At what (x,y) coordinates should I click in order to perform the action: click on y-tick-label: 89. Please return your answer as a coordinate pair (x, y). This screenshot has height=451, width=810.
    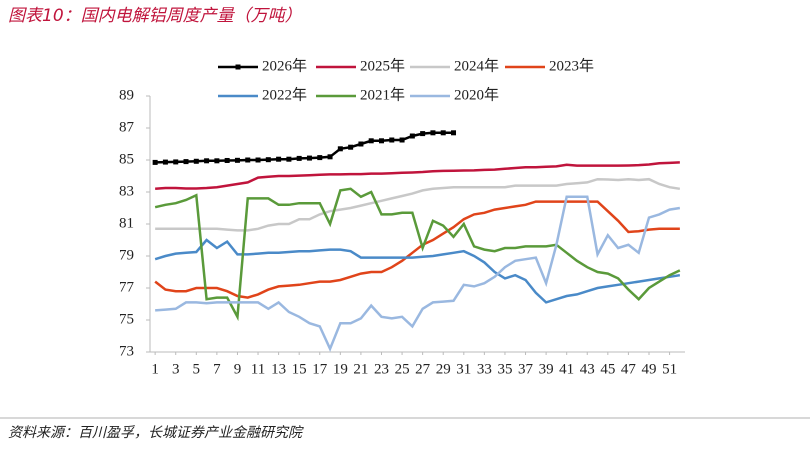
    Looking at the image, I should click on (126, 95).